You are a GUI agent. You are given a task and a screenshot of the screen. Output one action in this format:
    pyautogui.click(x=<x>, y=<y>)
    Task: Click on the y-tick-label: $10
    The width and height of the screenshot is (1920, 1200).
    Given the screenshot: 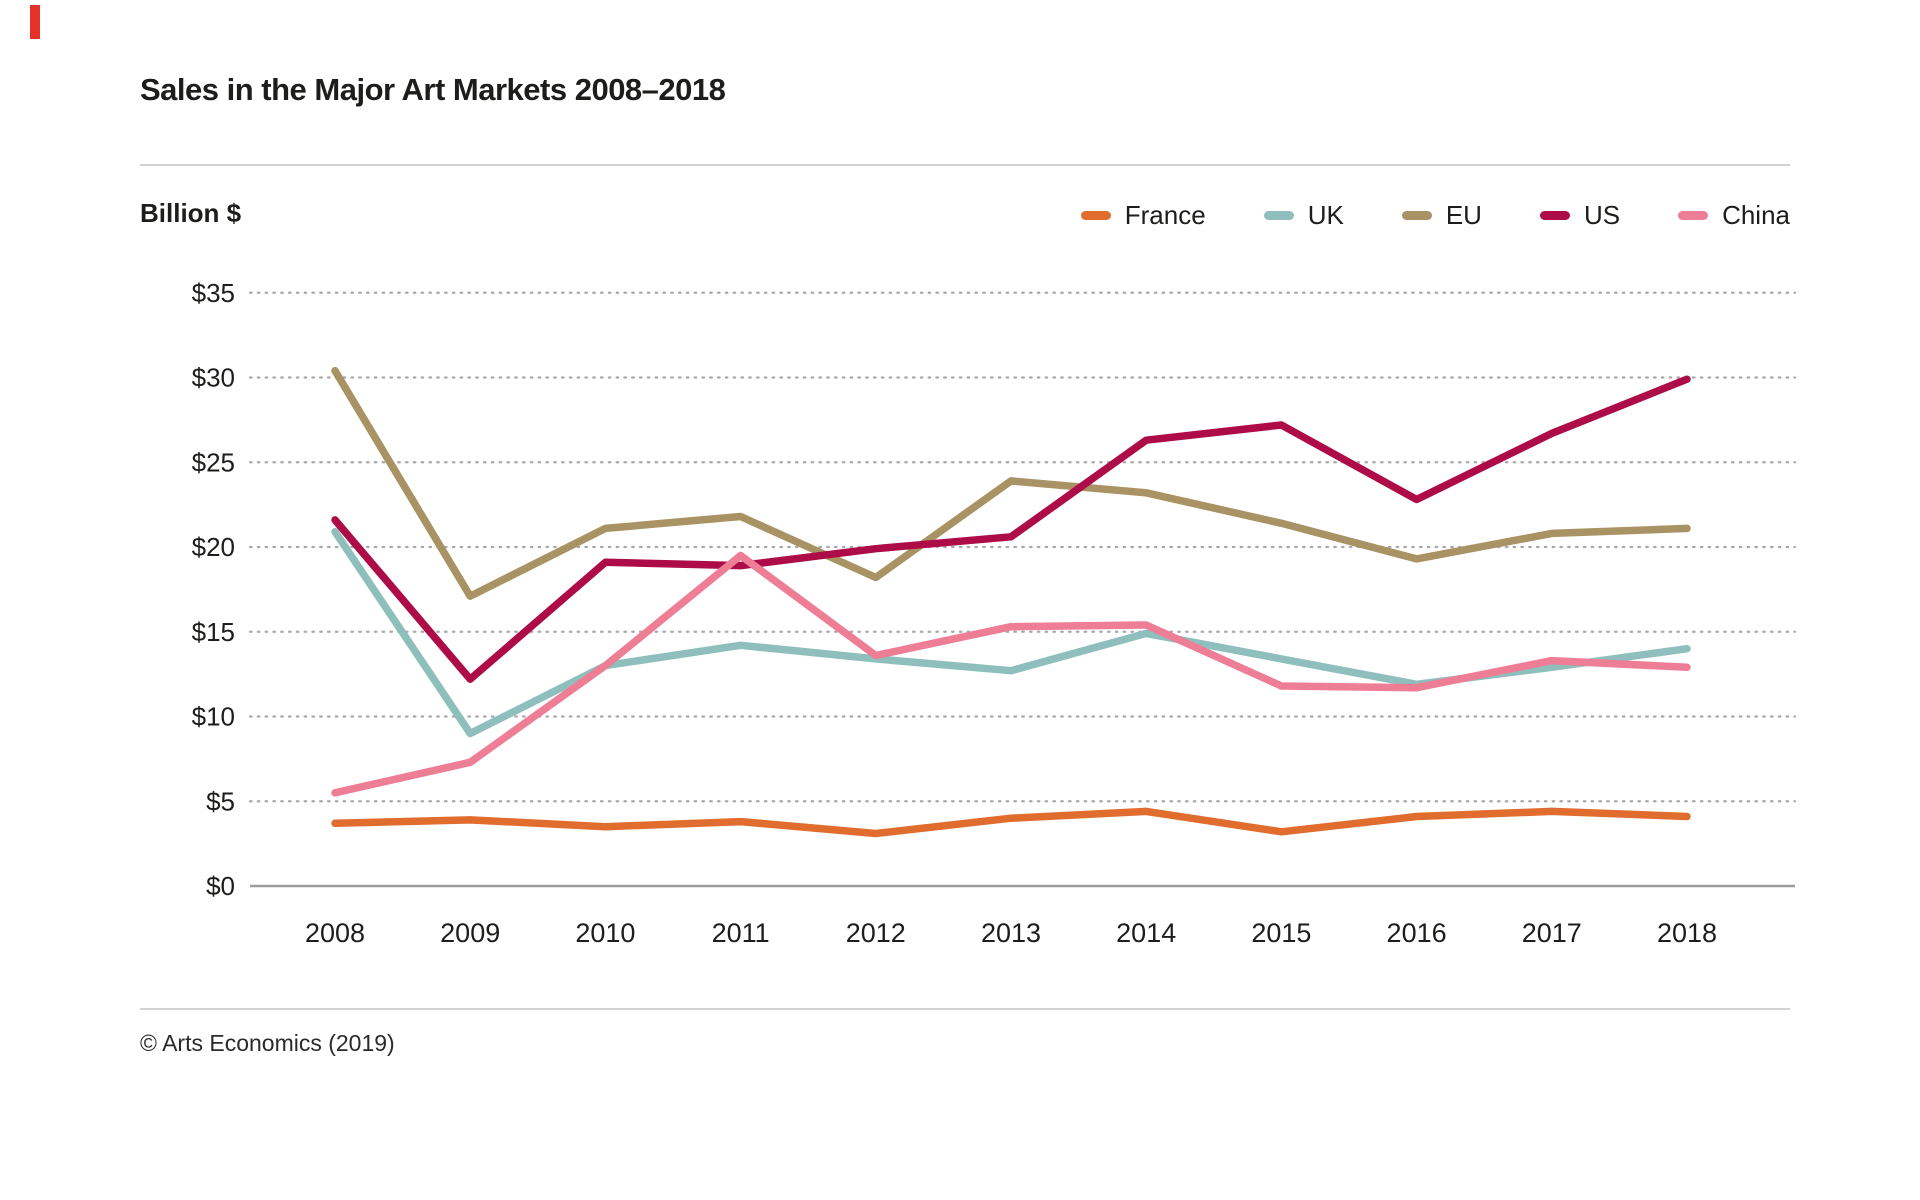 What is the action you would take?
    pyautogui.click(x=213, y=717)
    